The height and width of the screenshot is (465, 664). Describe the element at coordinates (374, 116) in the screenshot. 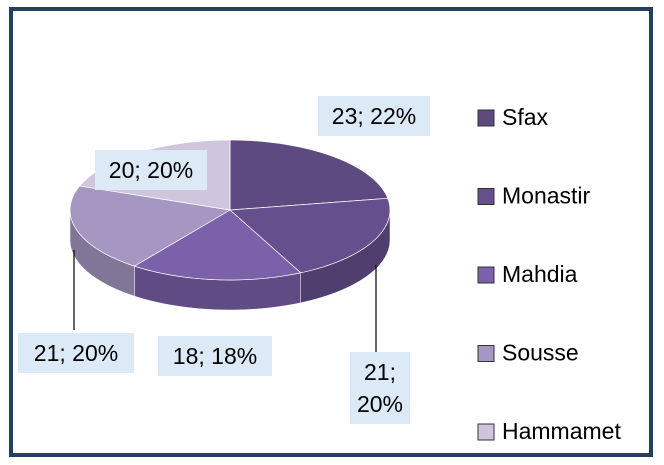

I see `data-label: 23; 22%` at that location.